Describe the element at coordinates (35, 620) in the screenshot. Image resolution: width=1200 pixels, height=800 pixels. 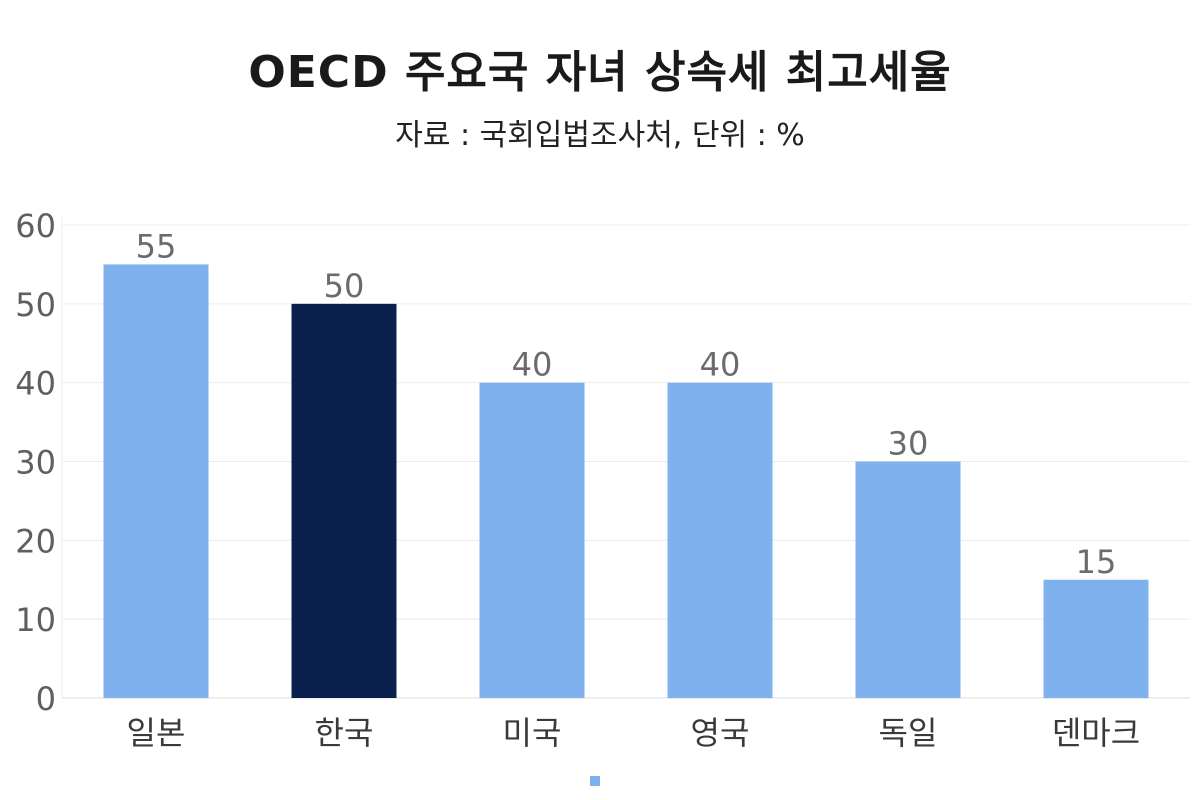
I see `y-tick-label: 10` at that location.